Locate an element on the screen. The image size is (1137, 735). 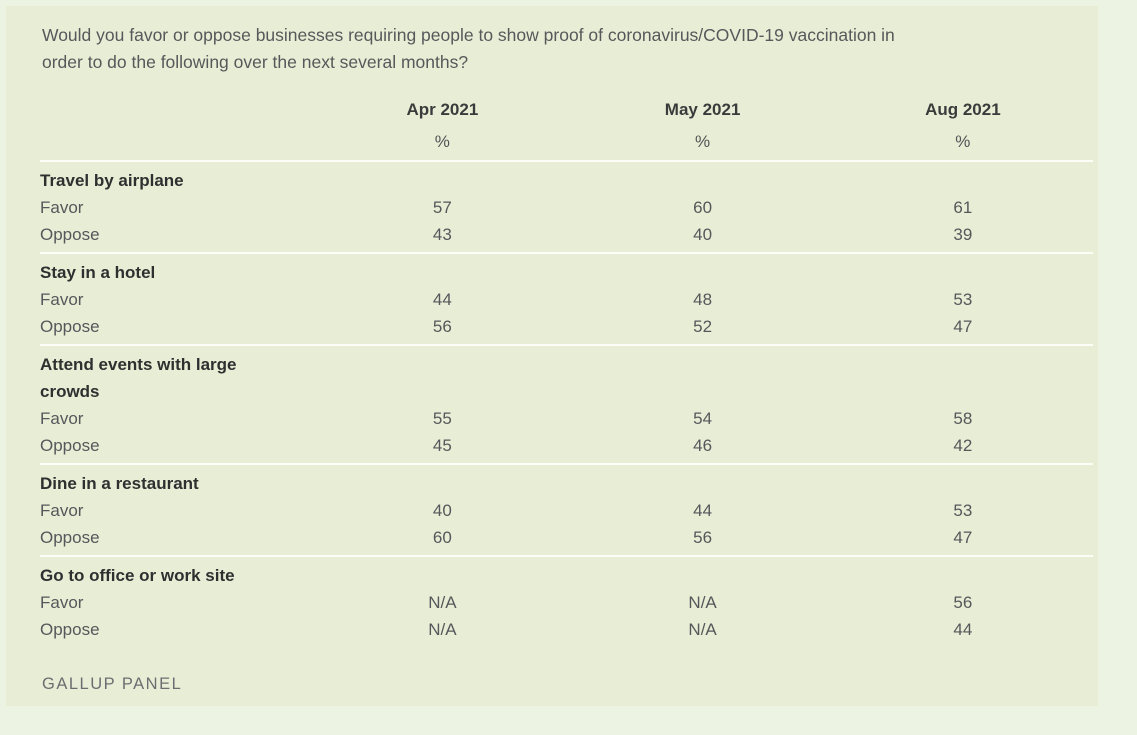
table-row: Oppose 45 46 42 is located at coordinates (566, 448).